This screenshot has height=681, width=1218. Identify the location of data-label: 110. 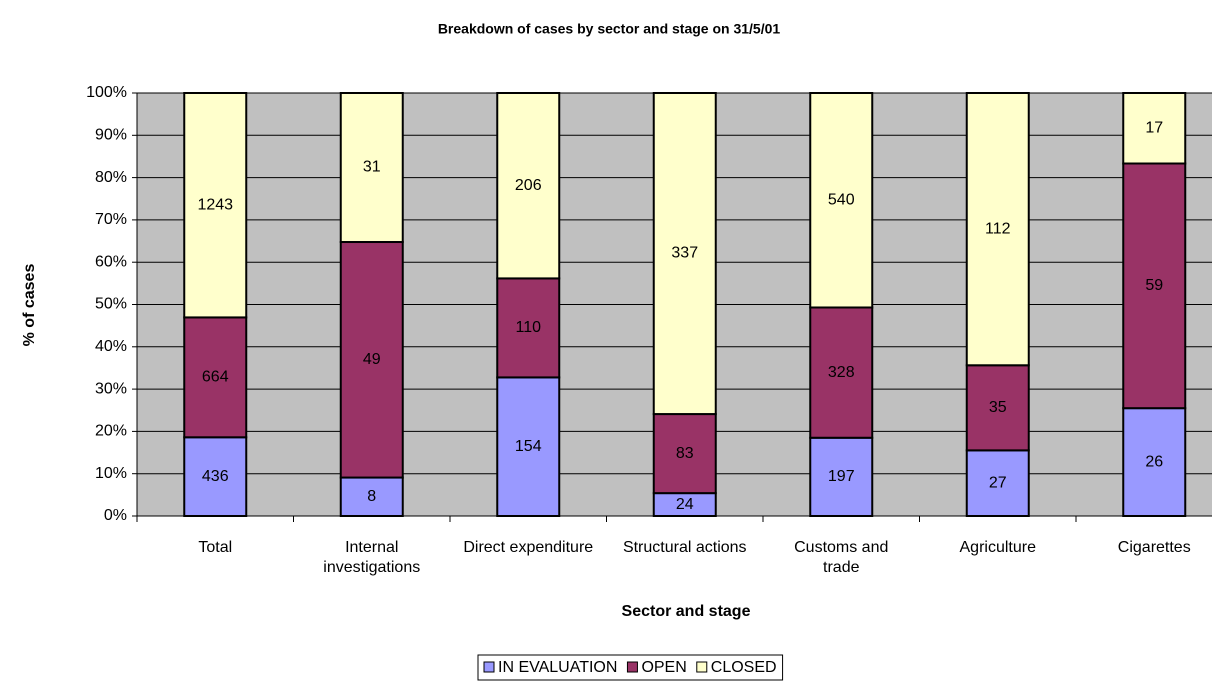
(528, 327).